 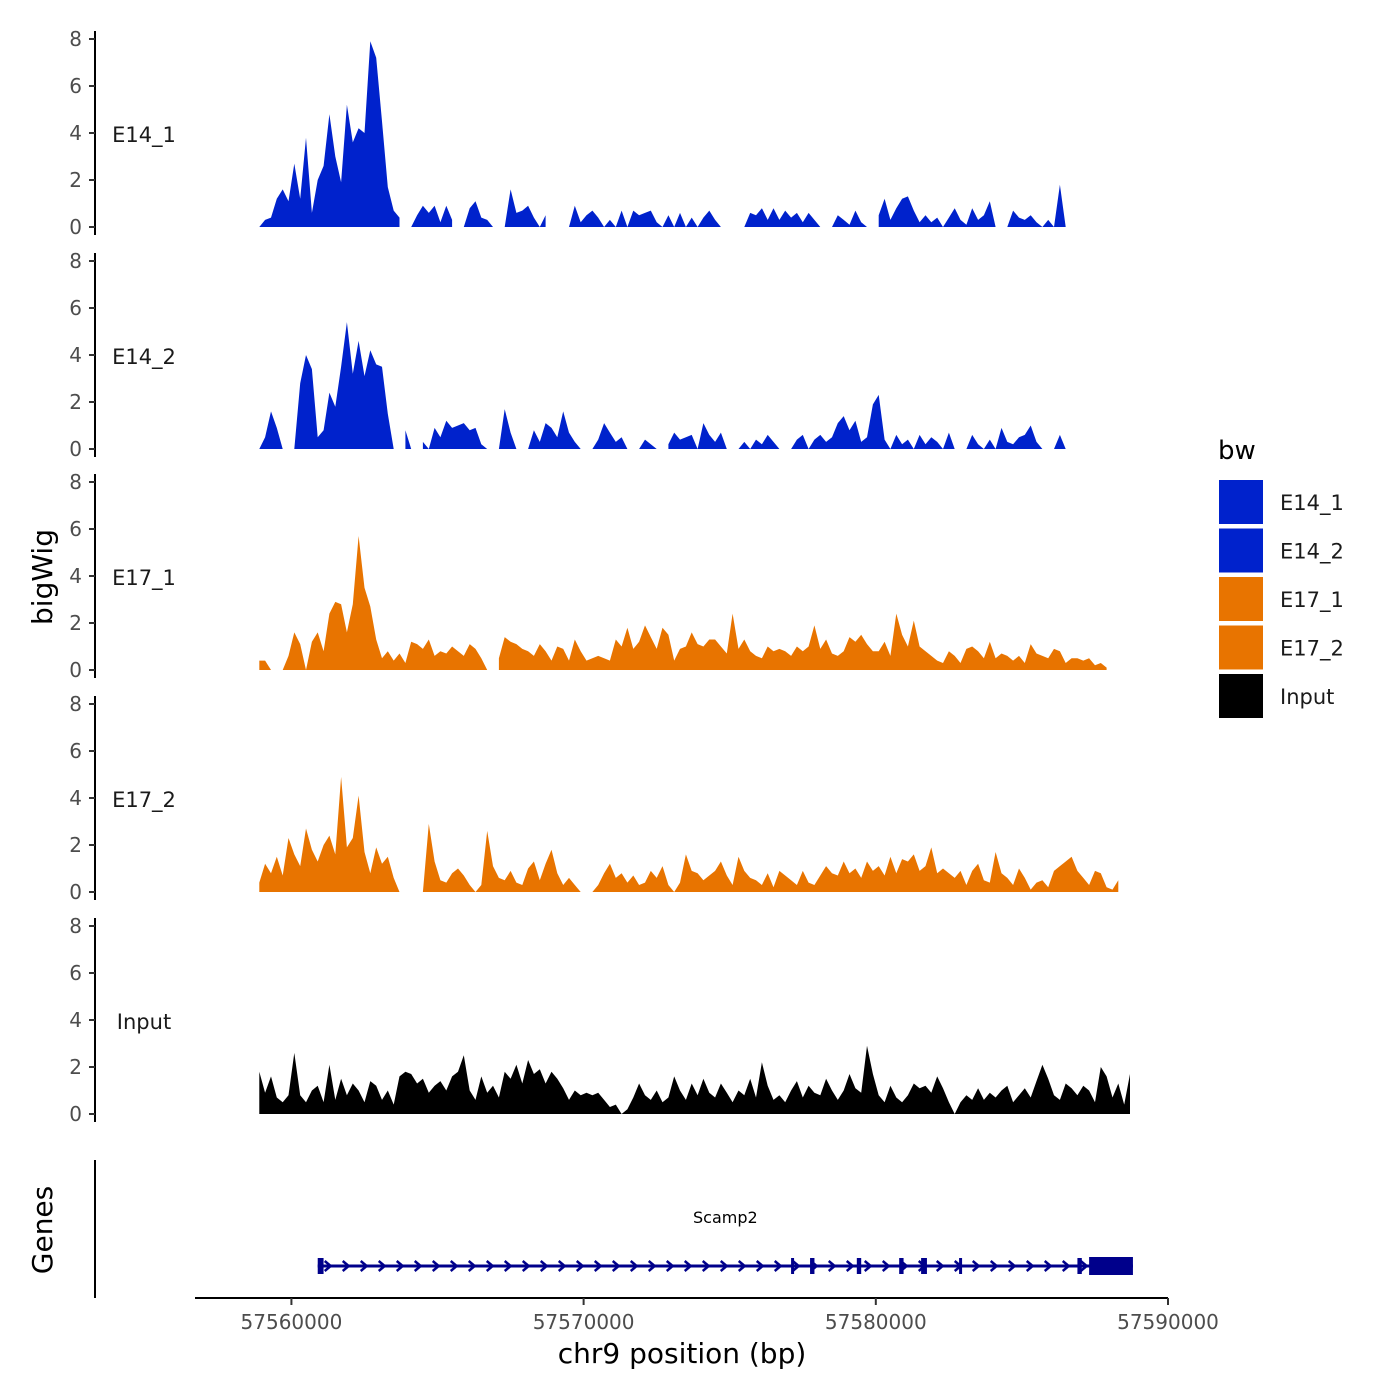 What do you see at coordinates (567, 133) in the screenshot?
I see `panel-E14_1: 0 2 4 6 8 E14_1` at bounding box center [567, 133].